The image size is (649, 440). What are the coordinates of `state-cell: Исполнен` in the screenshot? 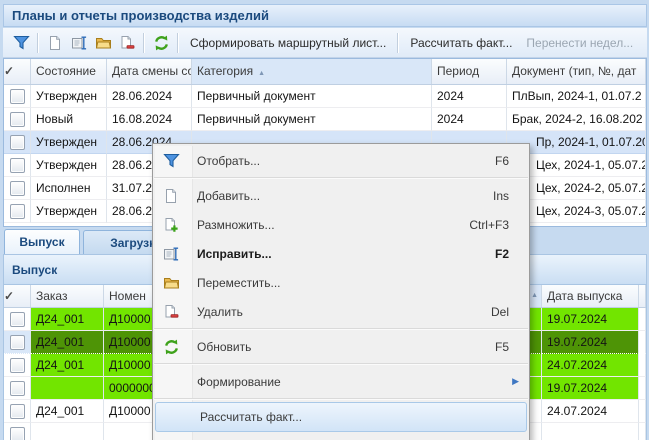 It's located at (69, 188).